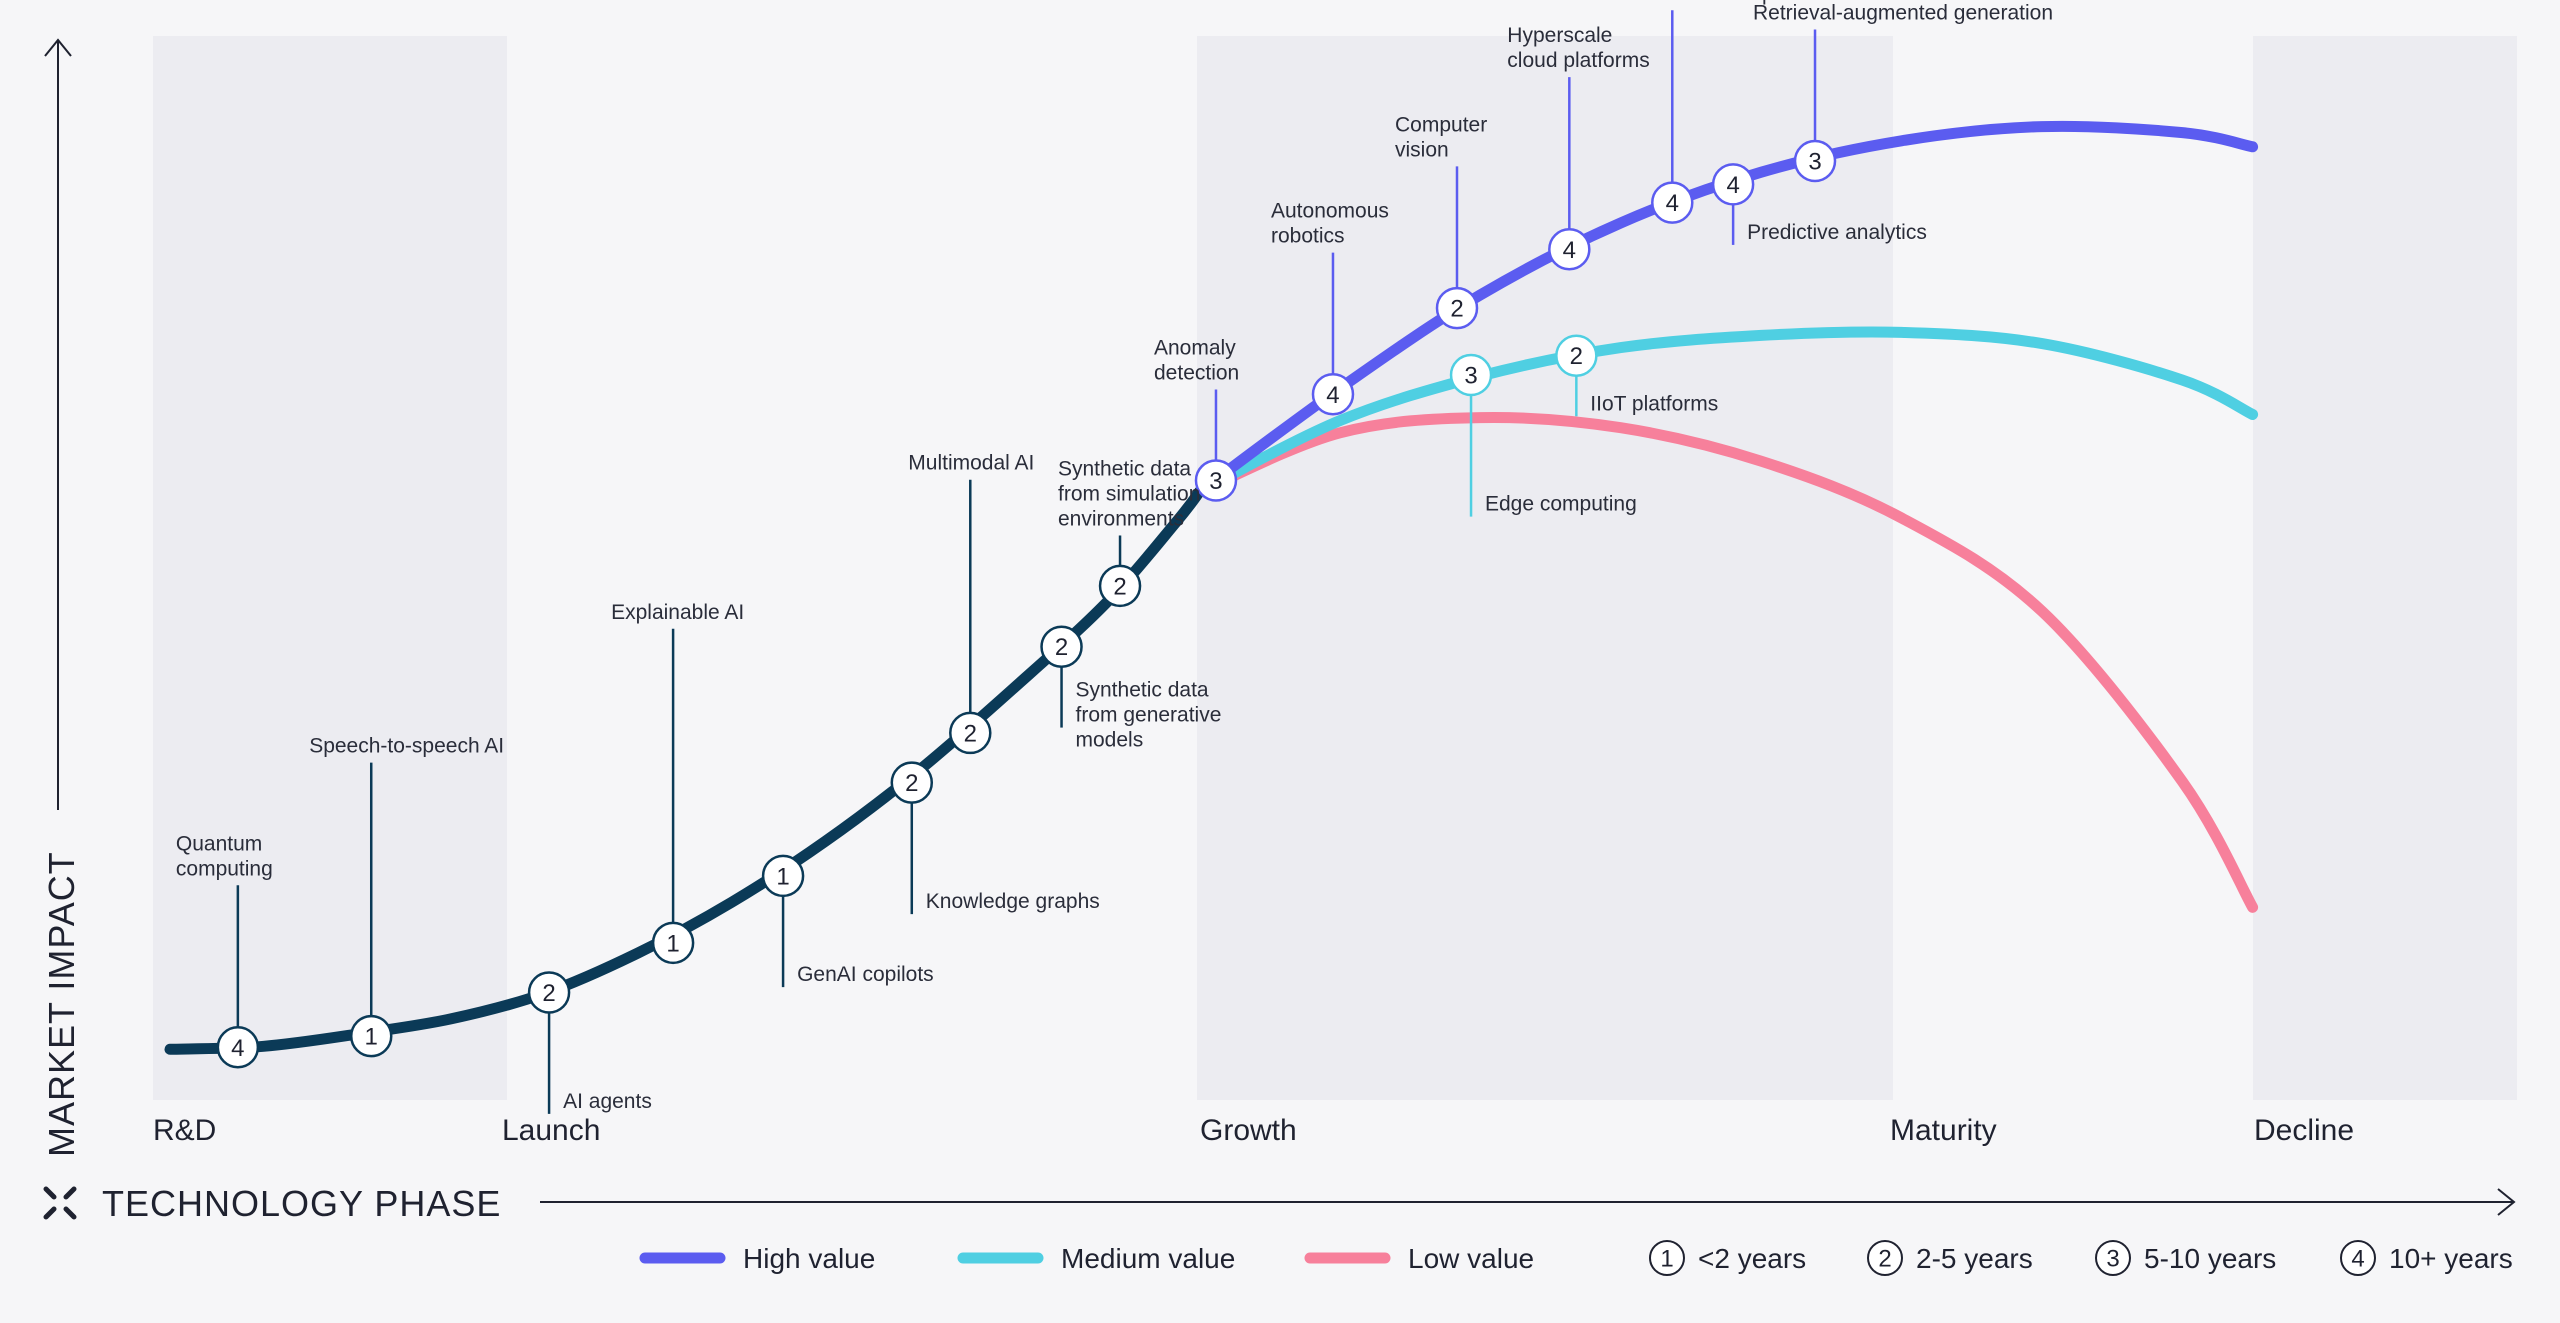 Image resolution: width=2560 pixels, height=1323 pixels. I want to click on legend-years-label-3: 5-10 years, so click(2210, 1258).